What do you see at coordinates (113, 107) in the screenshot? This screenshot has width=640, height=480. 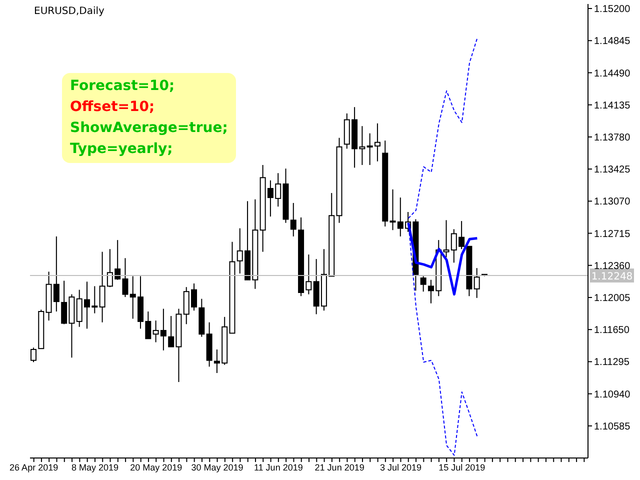 I see `annotation: Offset=10;` at bounding box center [113, 107].